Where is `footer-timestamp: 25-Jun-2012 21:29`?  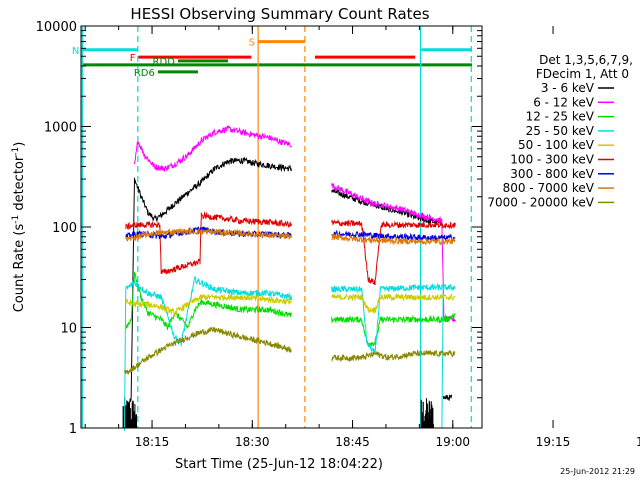
footer-timestamp: 25-Jun-2012 21:29 is located at coordinates (597, 471).